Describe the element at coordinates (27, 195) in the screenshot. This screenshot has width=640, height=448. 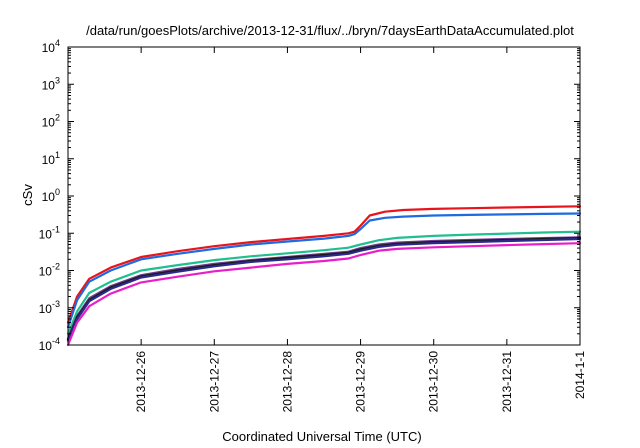
I see `y-axis-label: cSv` at that location.